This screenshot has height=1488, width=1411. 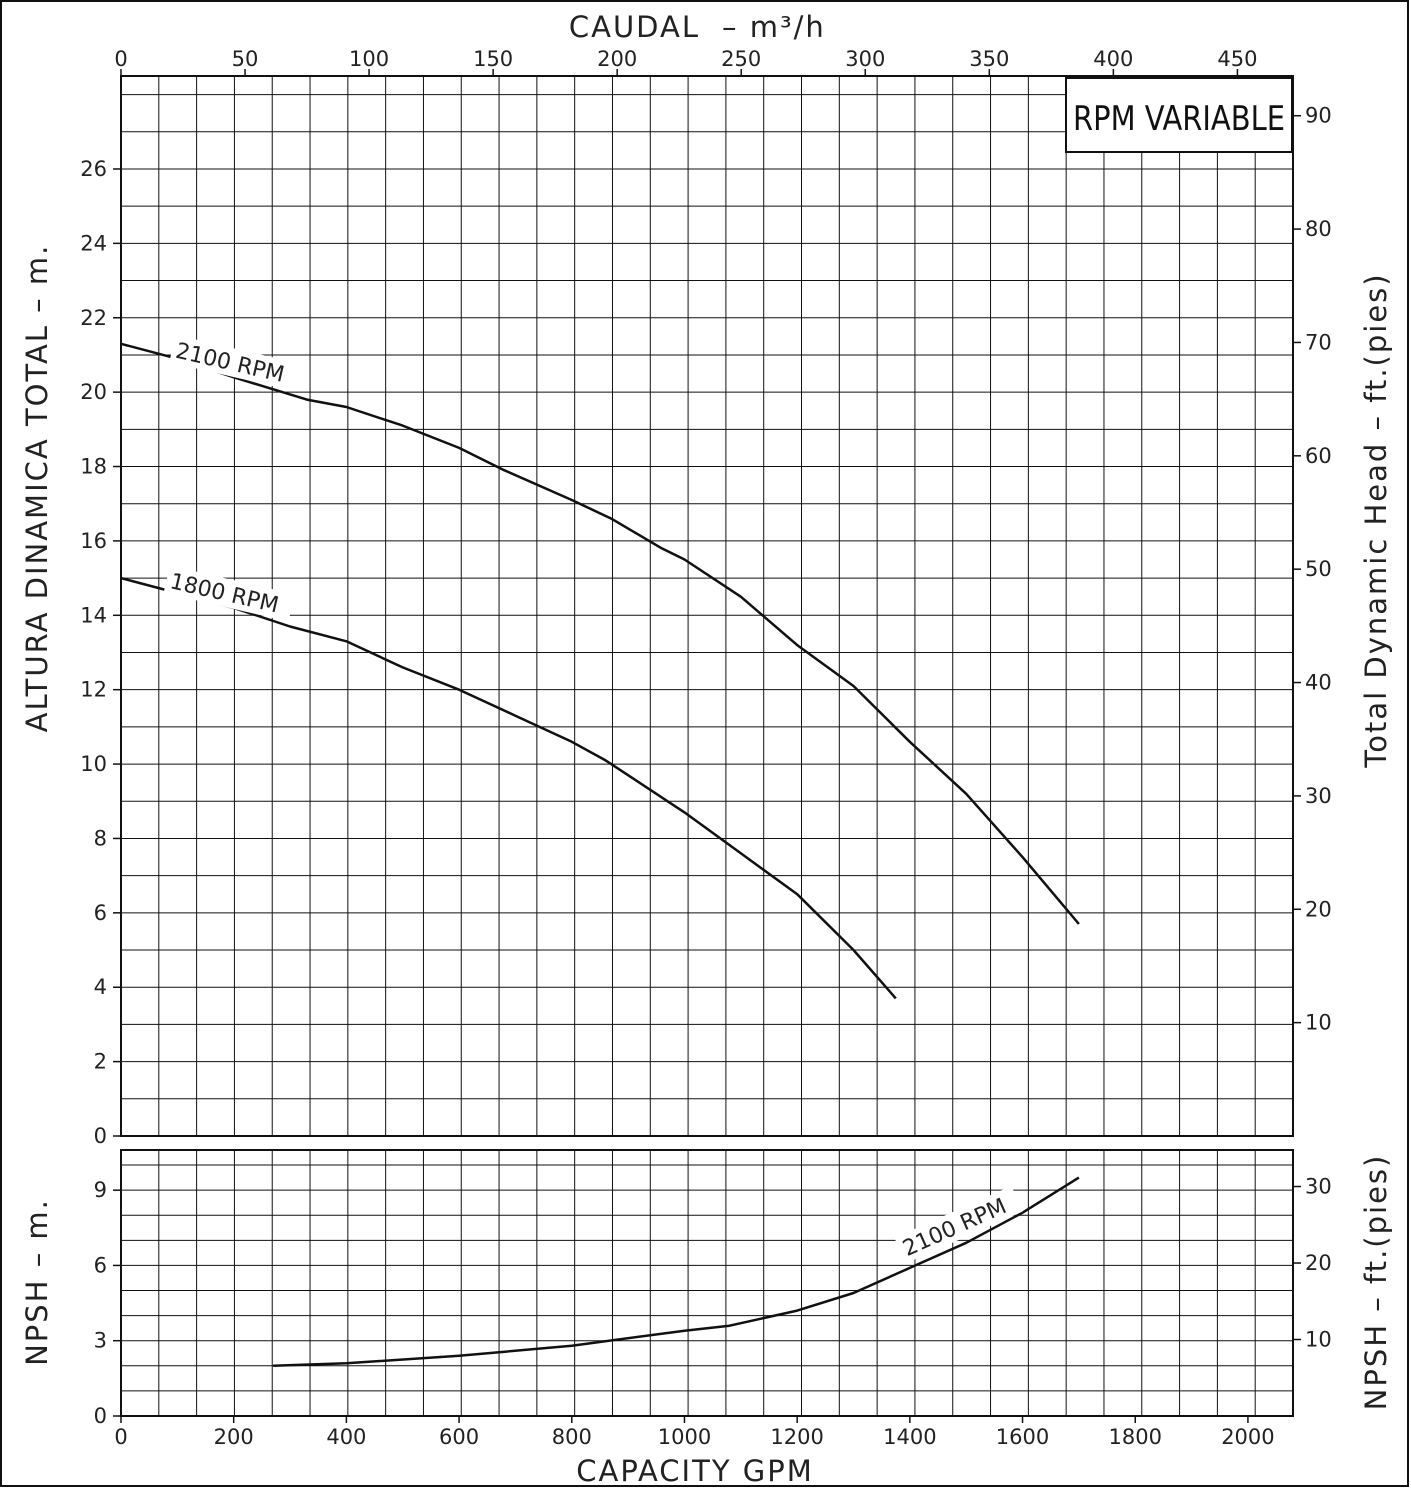 What do you see at coordinates (1376, 1282) in the screenshot?
I see `npsh-right-axis-title: NPSH – ft.(pies)` at bounding box center [1376, 1282].